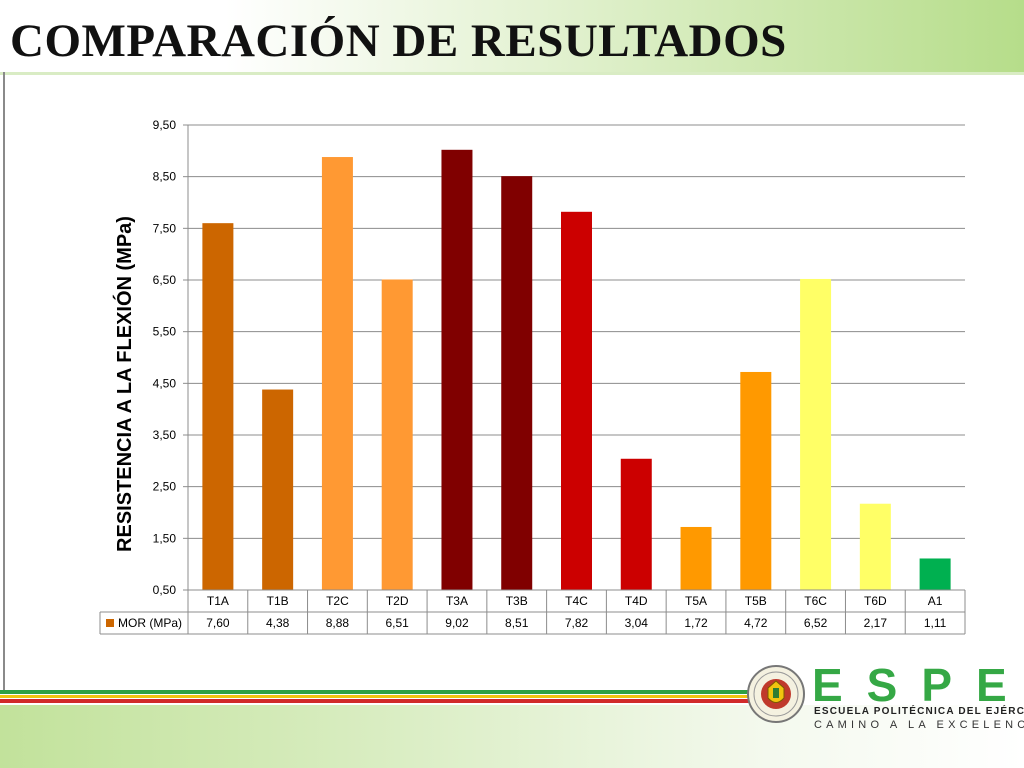  I want to click on bar-t5b, so click(756, 480).